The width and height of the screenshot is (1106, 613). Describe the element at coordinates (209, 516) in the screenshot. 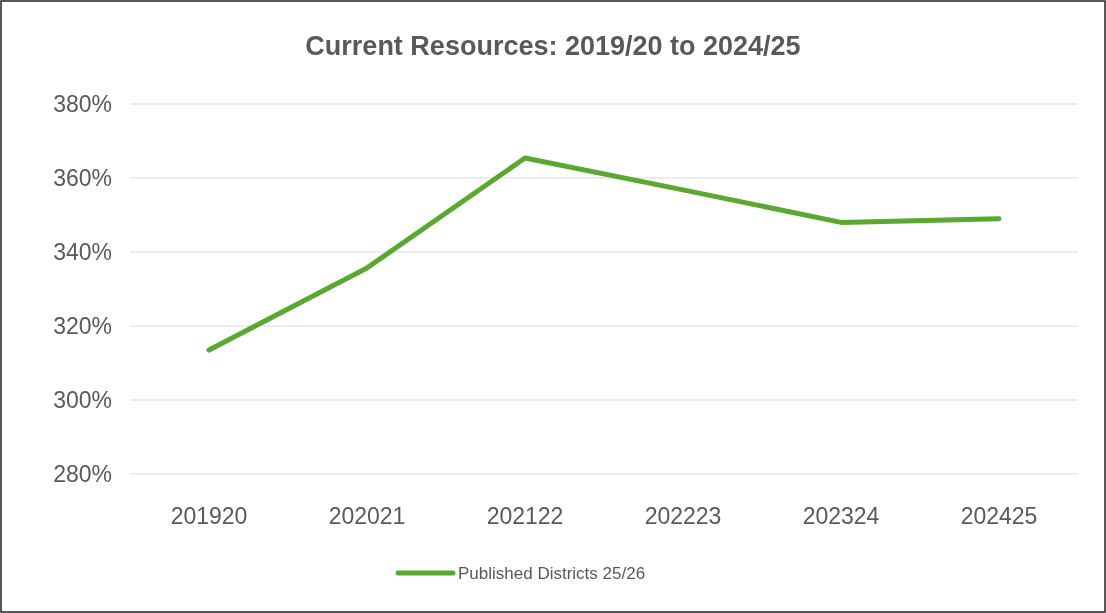

I see `x-tick-label: 201920` at that location.